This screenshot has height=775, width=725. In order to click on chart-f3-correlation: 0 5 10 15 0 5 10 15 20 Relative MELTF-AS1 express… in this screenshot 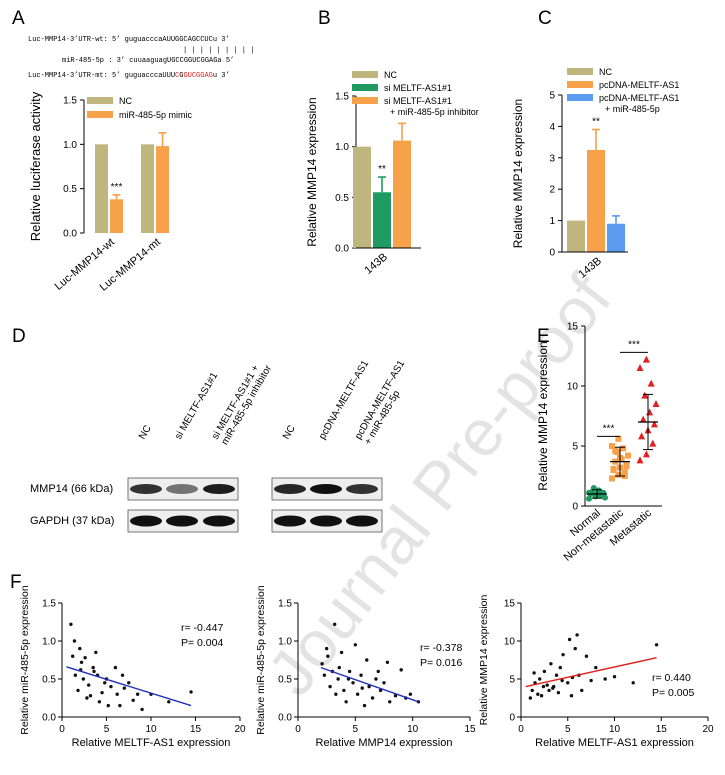, I will do `click(596, 671)`.